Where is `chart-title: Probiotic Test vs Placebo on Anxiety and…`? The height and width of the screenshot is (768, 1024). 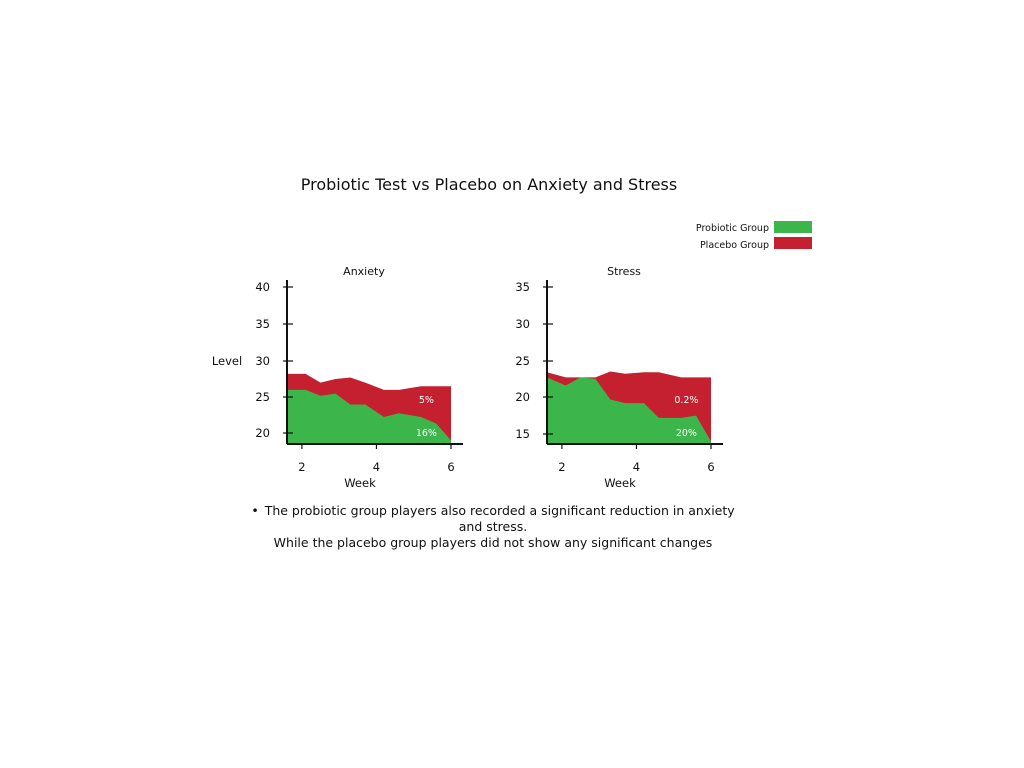 chart-title: Probiotic Test vs Placebo on Anxiety and… is located at coordinates (489, 184).